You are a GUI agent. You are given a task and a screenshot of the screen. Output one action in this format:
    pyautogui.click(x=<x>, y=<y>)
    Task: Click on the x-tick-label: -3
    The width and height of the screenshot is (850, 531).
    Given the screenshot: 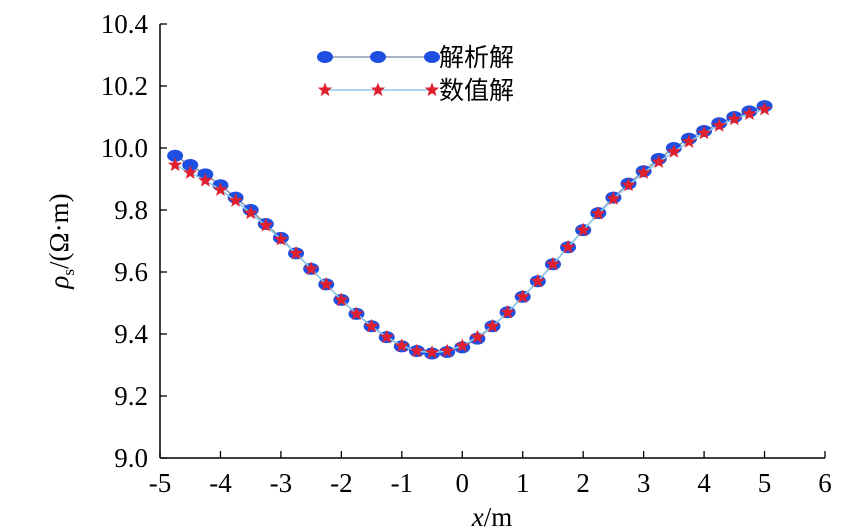 What is the action you would take?
    pyautogui.click(x=281, y=483)
    